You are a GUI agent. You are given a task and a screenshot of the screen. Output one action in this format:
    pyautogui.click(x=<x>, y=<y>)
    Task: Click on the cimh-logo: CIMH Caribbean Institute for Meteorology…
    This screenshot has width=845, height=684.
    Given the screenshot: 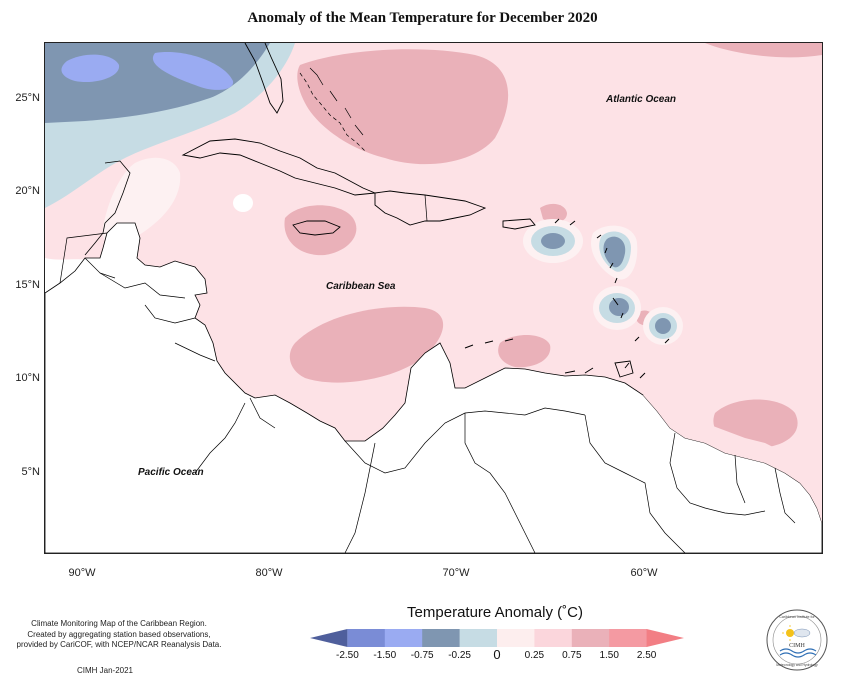 What is the action you would take?
    pyautogui.click(x=797, y=640)
    